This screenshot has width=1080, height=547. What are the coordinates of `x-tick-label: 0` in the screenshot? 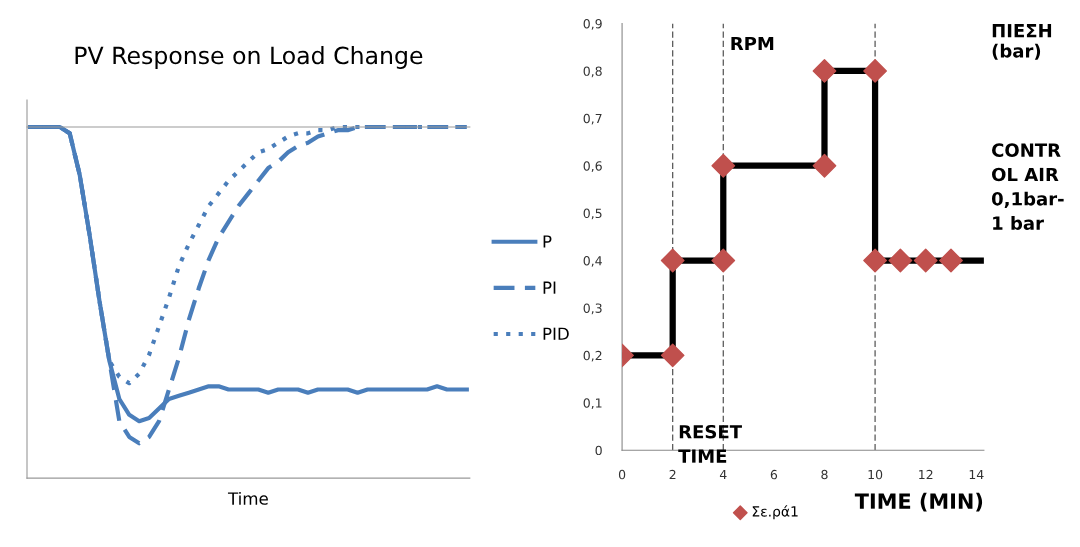 It's located at (622, 474).